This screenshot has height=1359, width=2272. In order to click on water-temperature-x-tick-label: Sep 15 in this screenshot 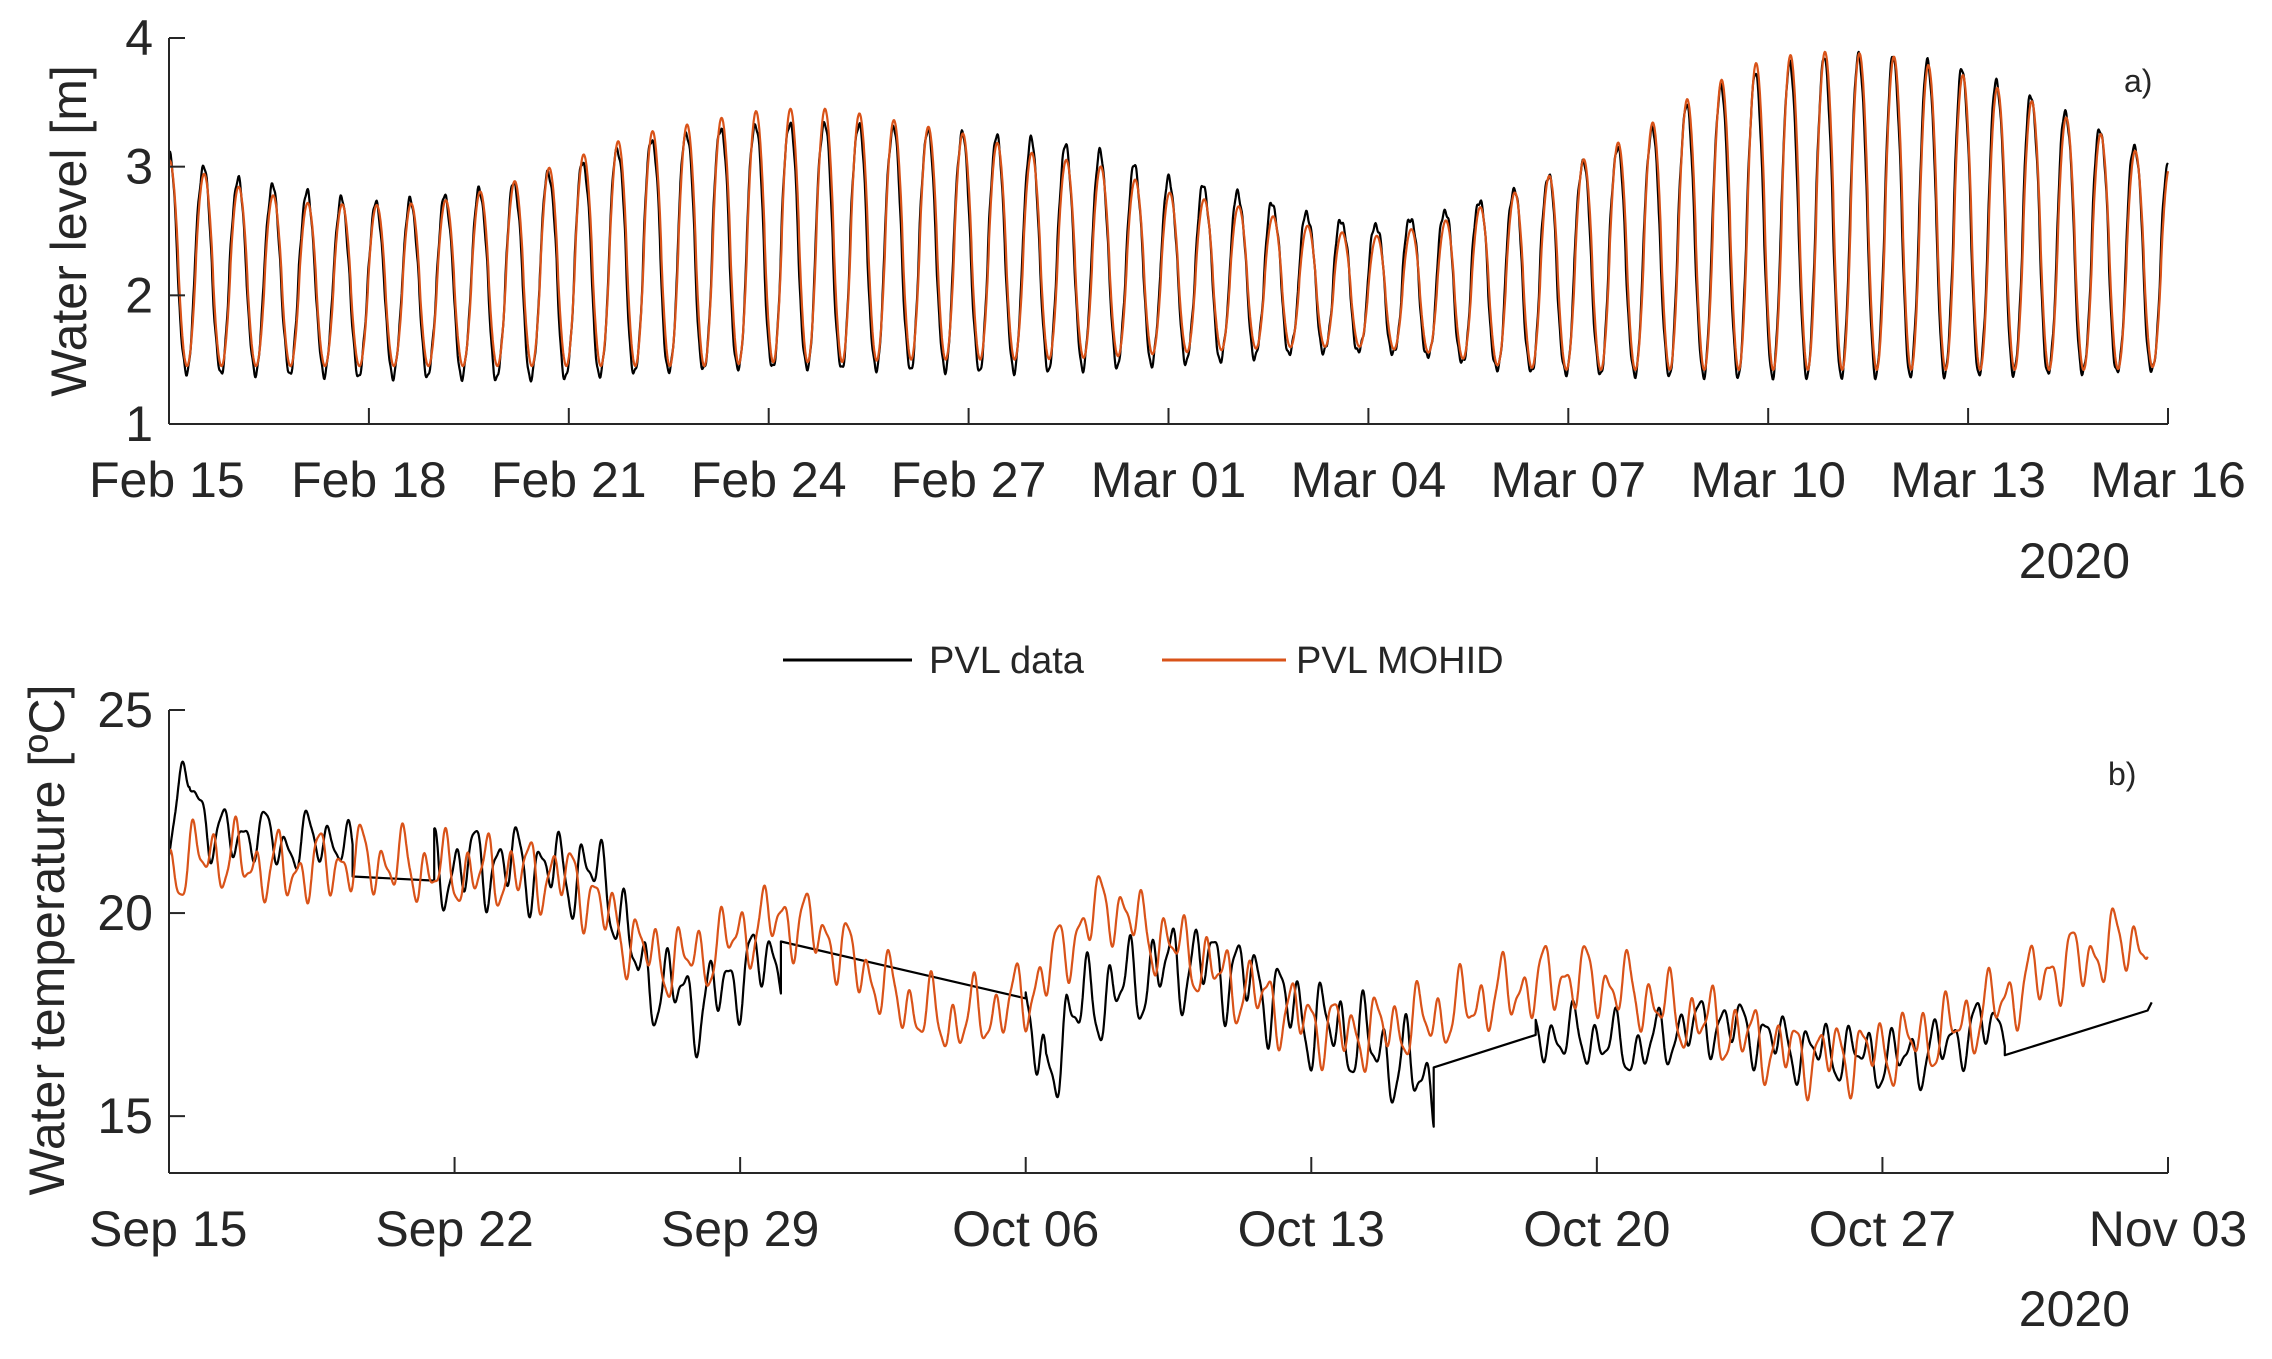, I will do `click(168, 1229)`.